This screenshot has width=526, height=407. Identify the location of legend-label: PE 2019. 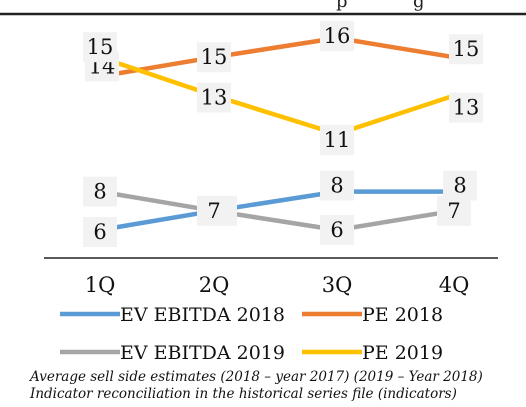
(402, 353).